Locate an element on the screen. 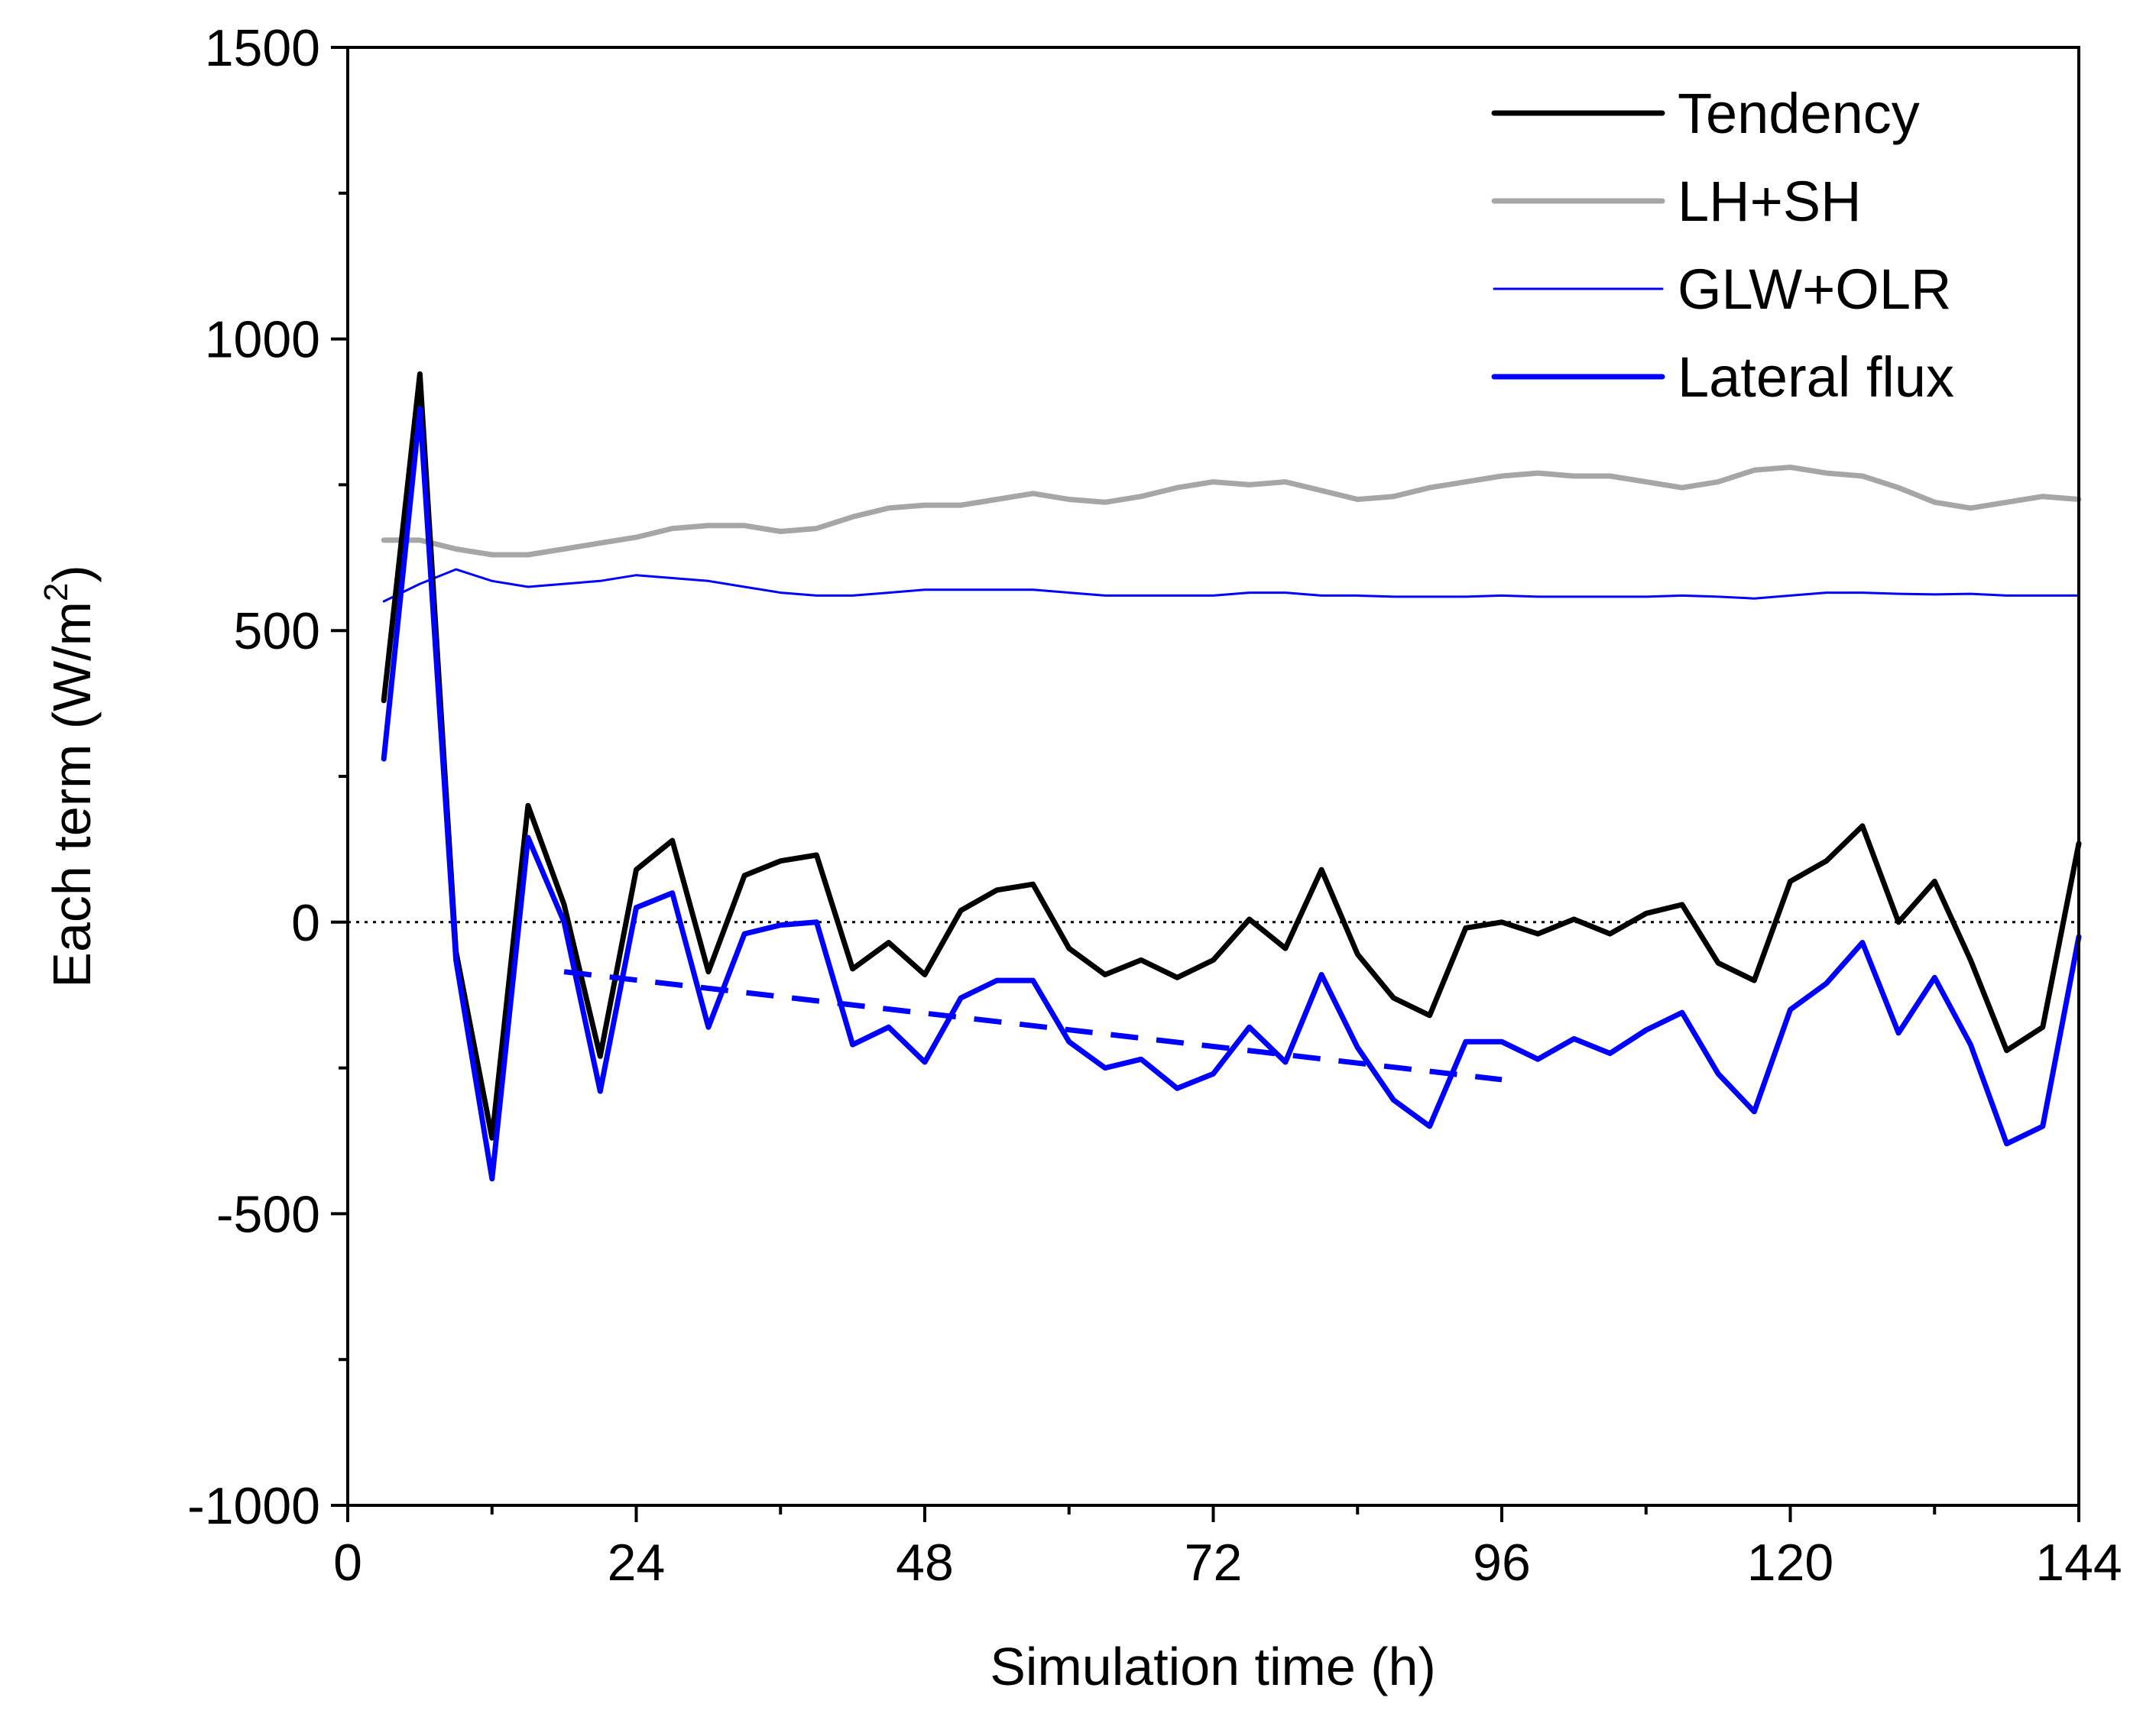 This screenshot has width=2156, height=1717. y-tick-label: 1000 is located at coordinates (262, 340).